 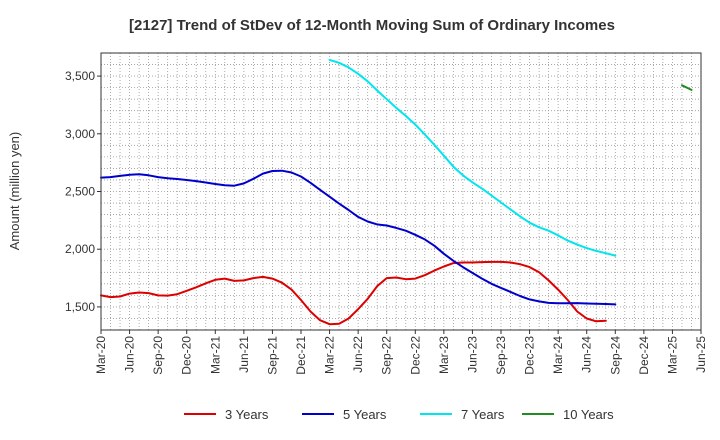 What do you see at coordinates (530, 355) in the screenshot?
I see `x-tick-label: Dec-23` at bounding box center [530, 355].